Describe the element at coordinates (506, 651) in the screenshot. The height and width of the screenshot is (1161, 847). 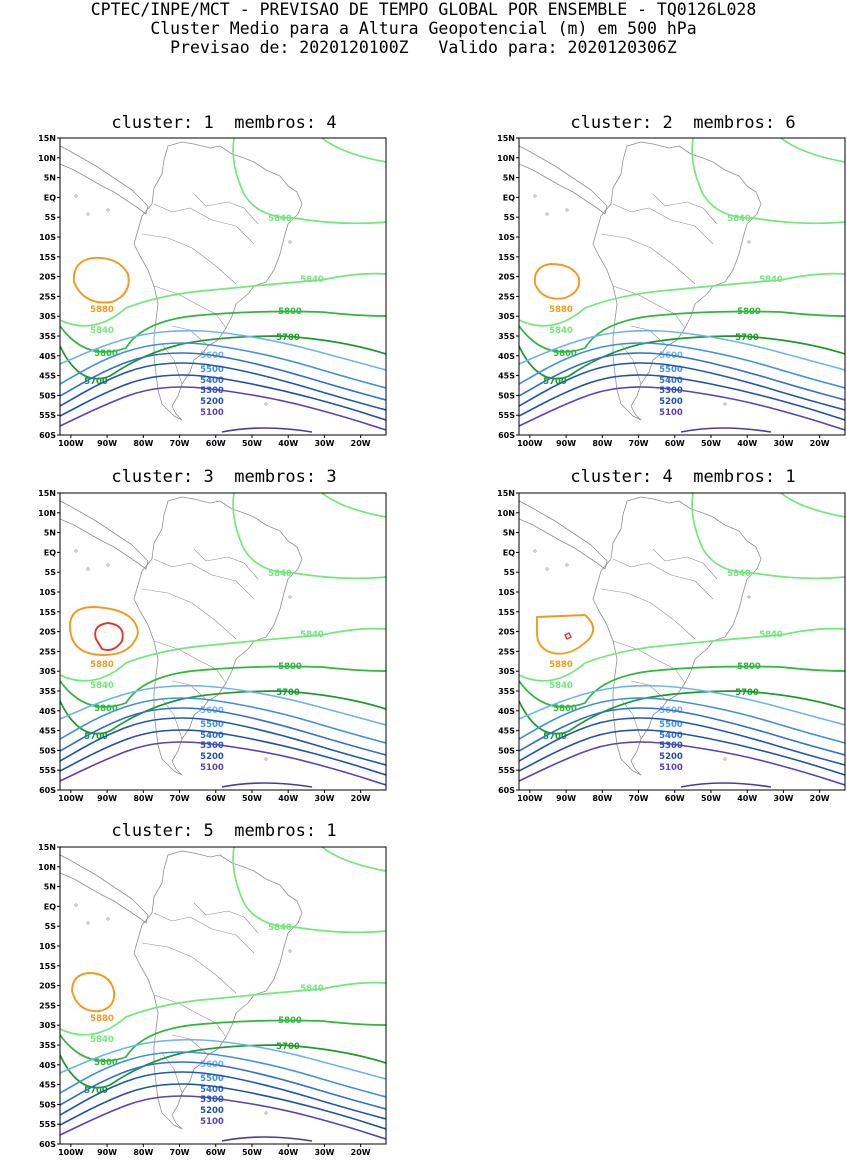
I see `lat-tick-label: 25S` at that location.